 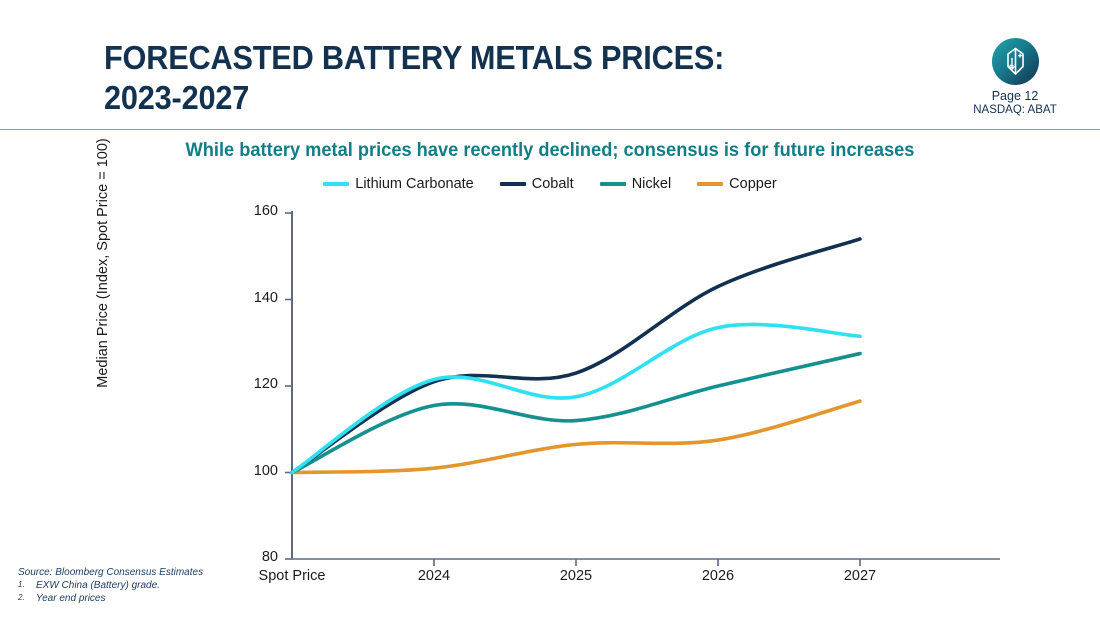 What do you see at coordinates (576, 576) in the screenshot?
I see `x-tick-label: 2025` at bounding box center [576, 576].